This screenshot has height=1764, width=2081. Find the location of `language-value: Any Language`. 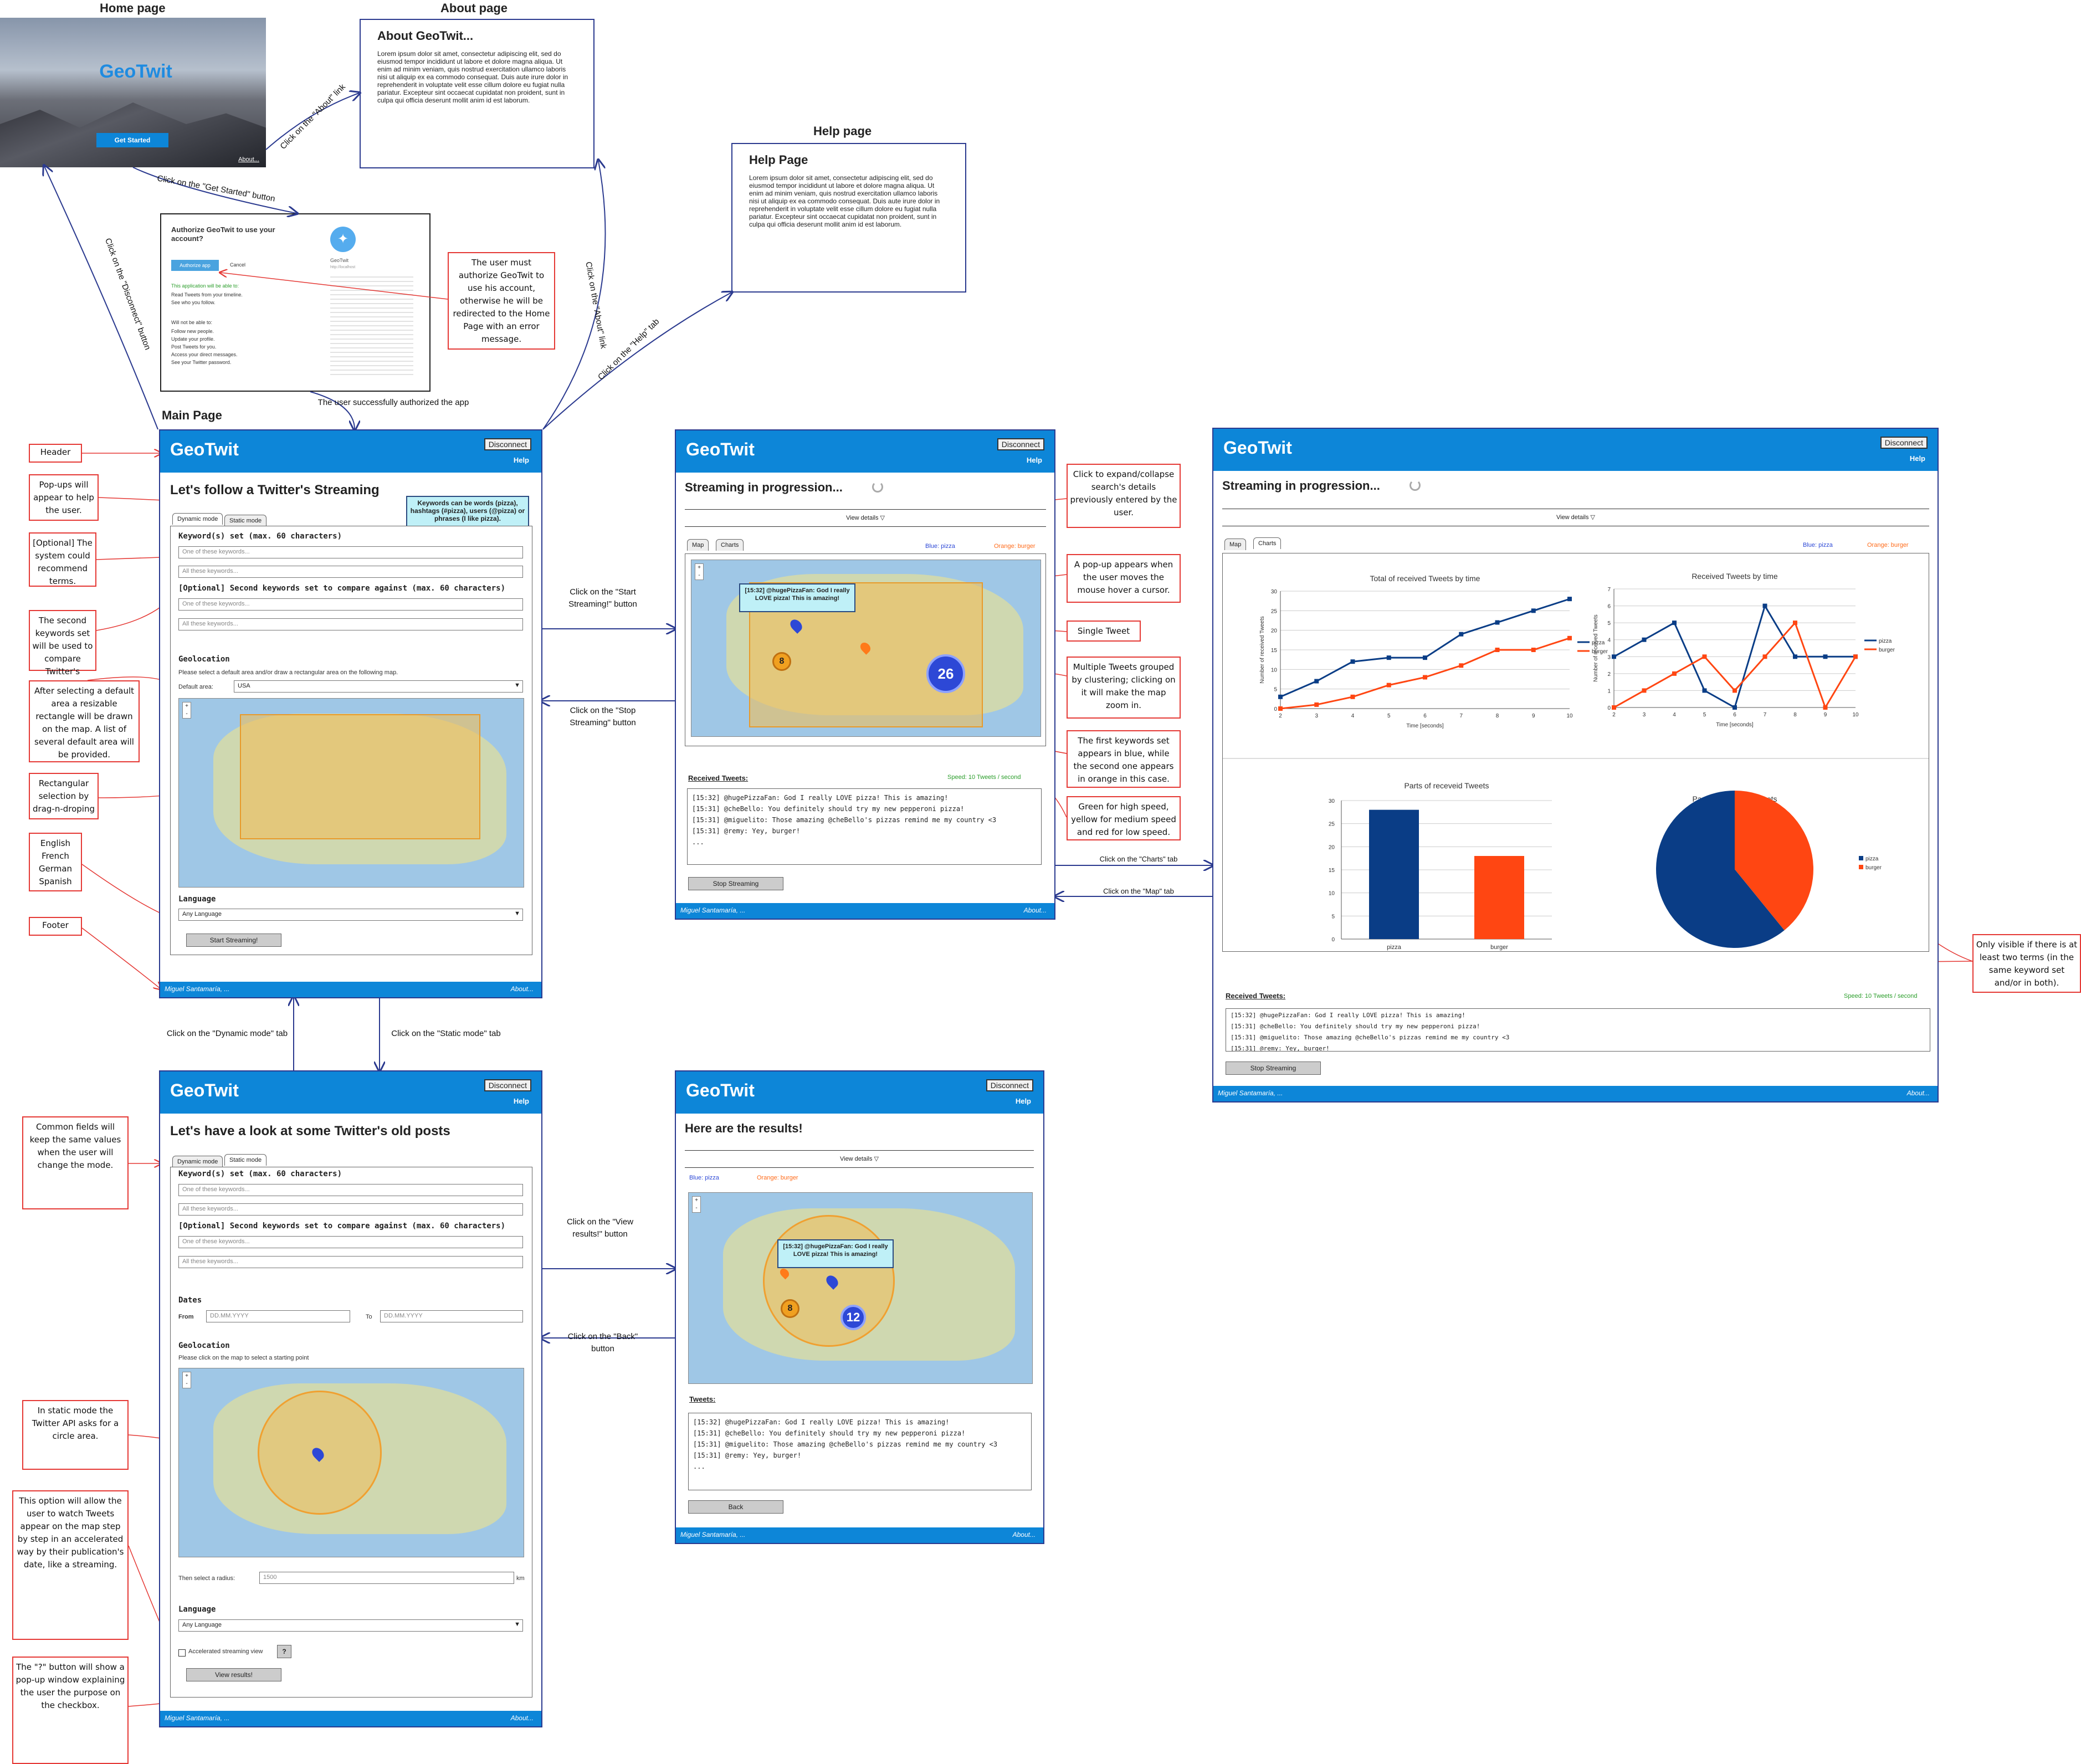

language-value: Any Language is located at coordinates (202, 914).